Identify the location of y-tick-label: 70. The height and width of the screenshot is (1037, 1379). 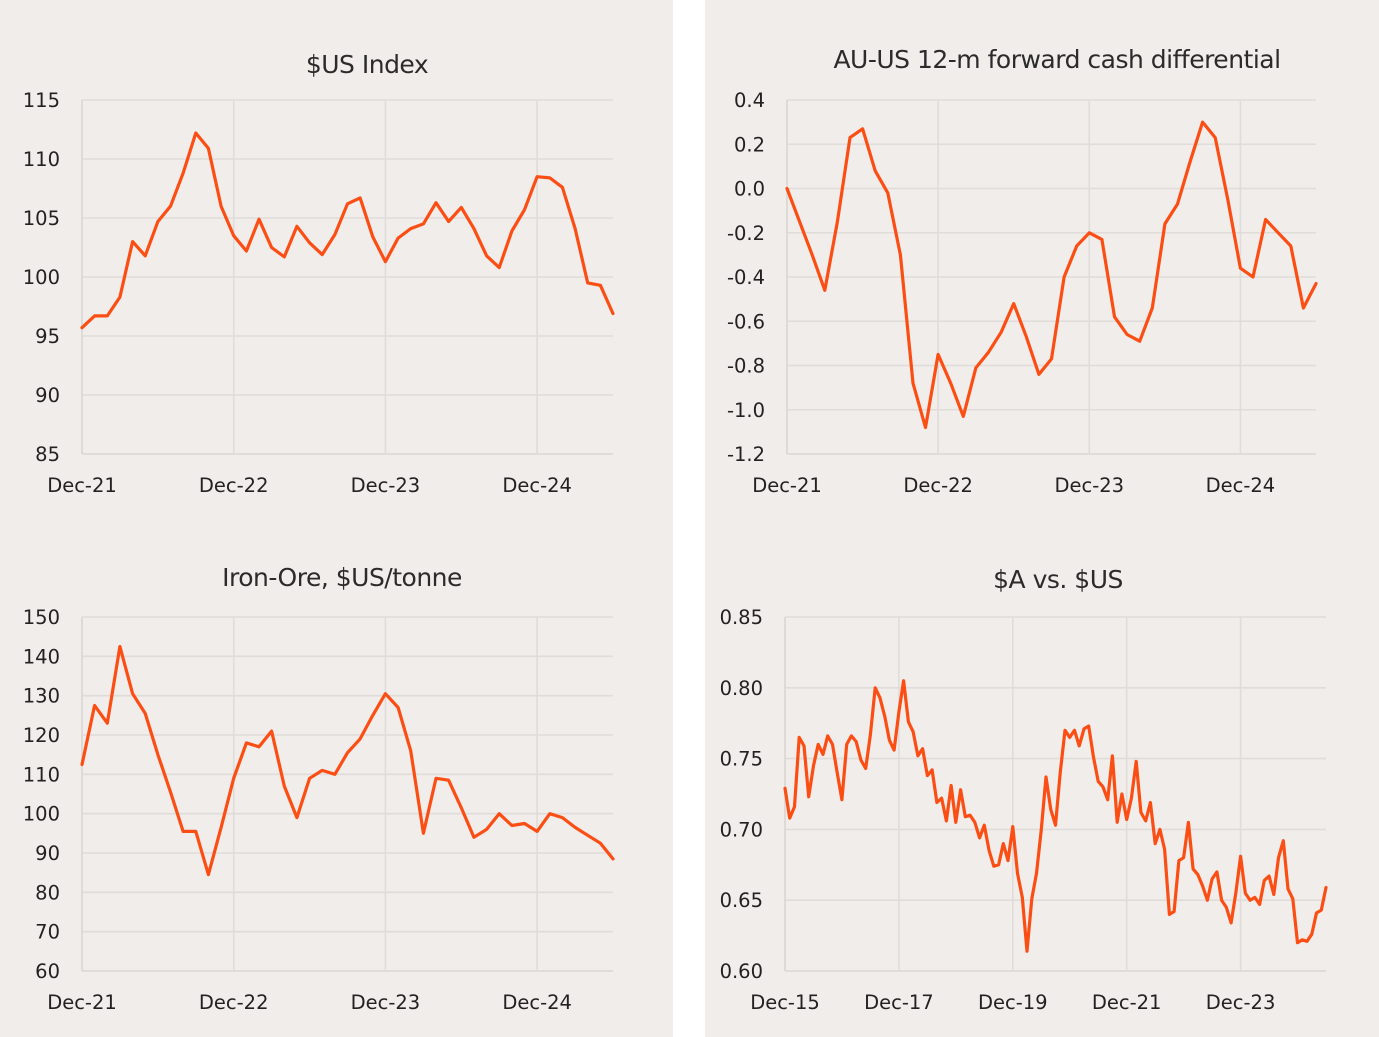
(47, 932).